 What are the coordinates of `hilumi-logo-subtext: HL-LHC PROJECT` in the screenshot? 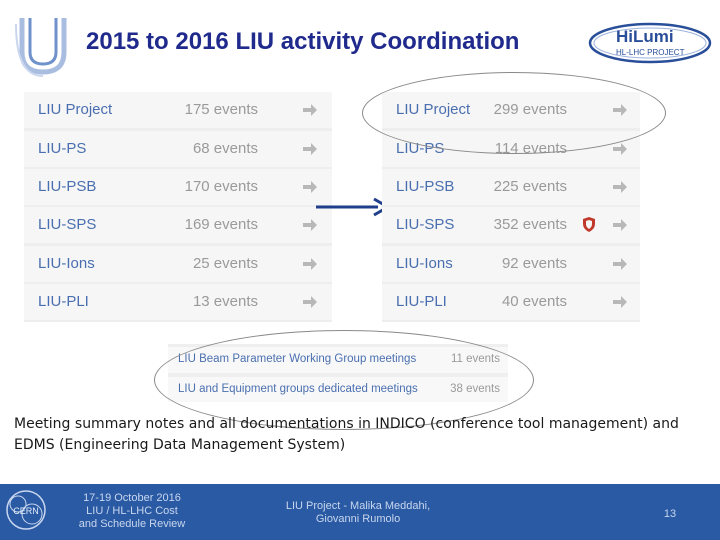 It's located at (650, 52).